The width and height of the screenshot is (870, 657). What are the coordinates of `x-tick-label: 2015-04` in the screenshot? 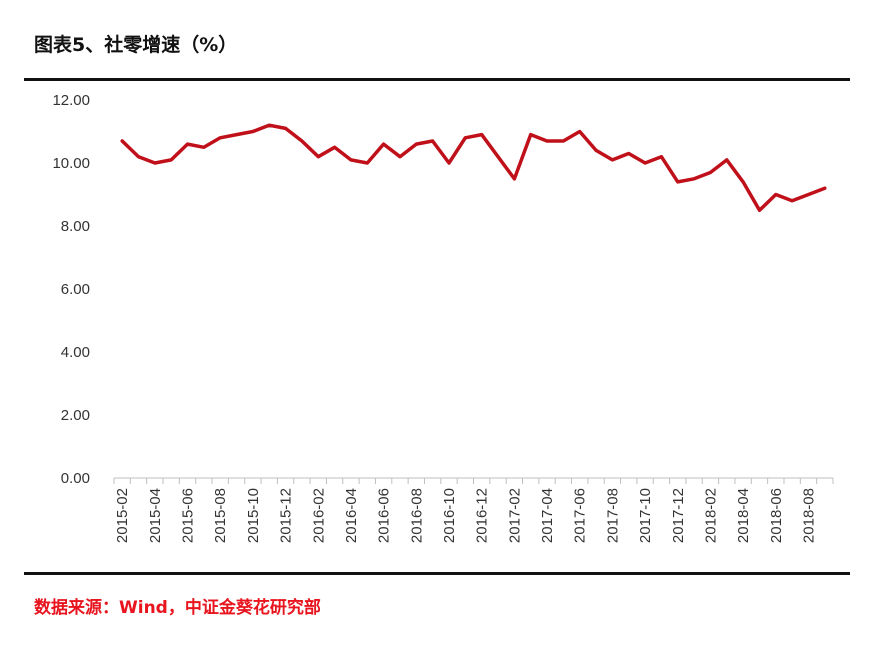 It's located at (155, 515).